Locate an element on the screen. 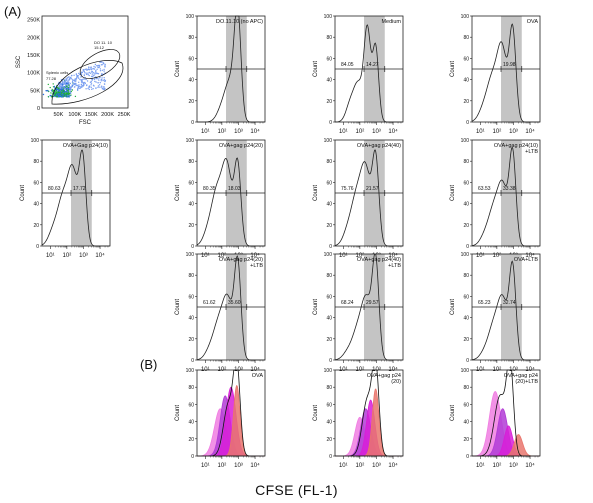 This screenshot has width=593, height=503. h-gag10-ltb-value-right: 33.38 is located at coordinates (509, 189).